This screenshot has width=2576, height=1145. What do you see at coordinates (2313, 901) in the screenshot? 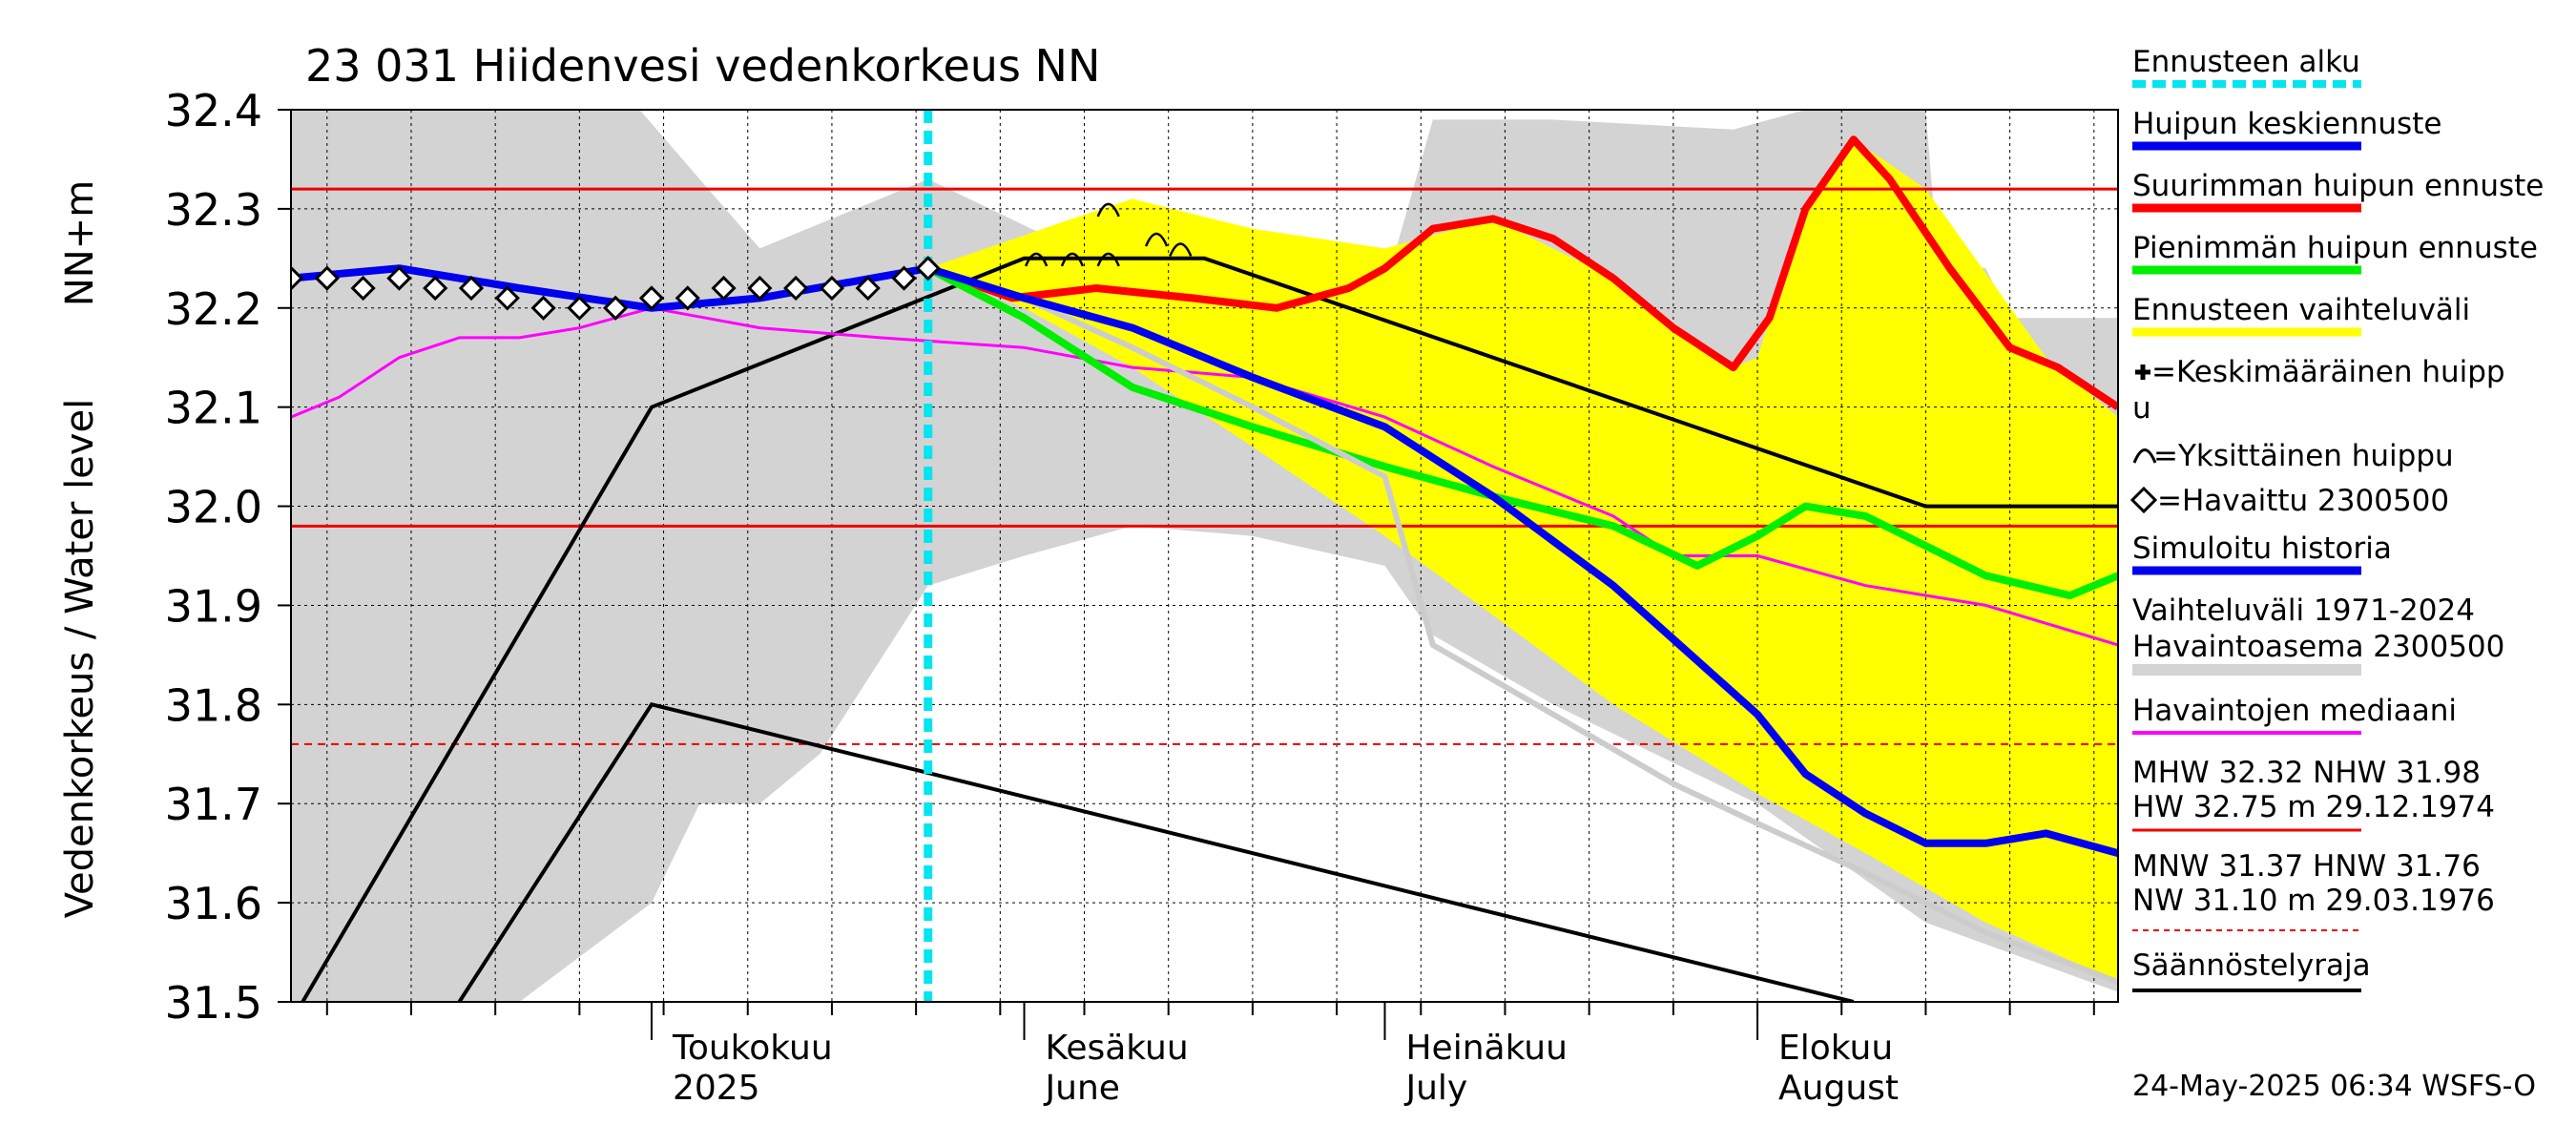
I see `legend-stats-nw: NW 31.10 m 29.03.1976` at bounding box center [2313, 901].